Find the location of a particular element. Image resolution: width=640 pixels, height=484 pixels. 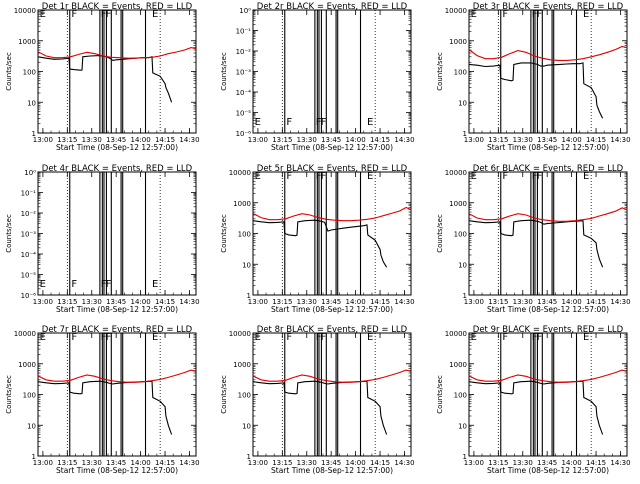

panel-title: Det 2r BLACK = Events, RED = LLD is located at coordinates (332, 7).